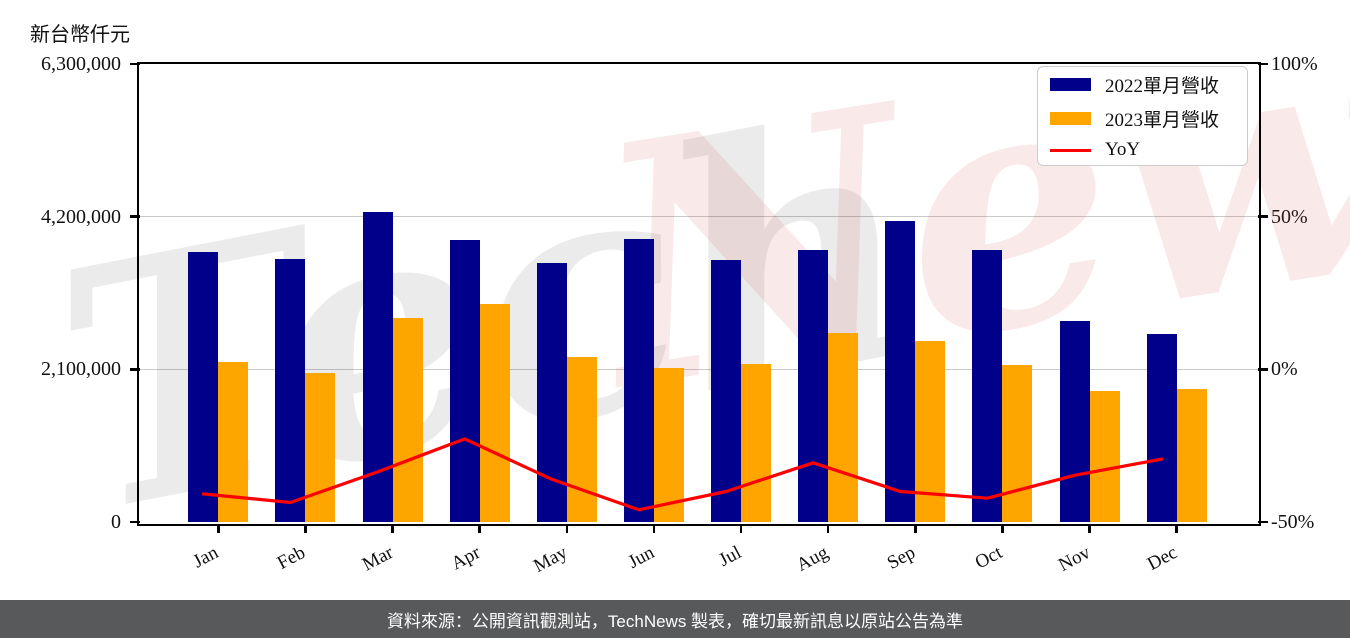 Image resolution: width=1350 pixels, height=638 pixels. I want to click on x-tick-mar, so click(392, 528).